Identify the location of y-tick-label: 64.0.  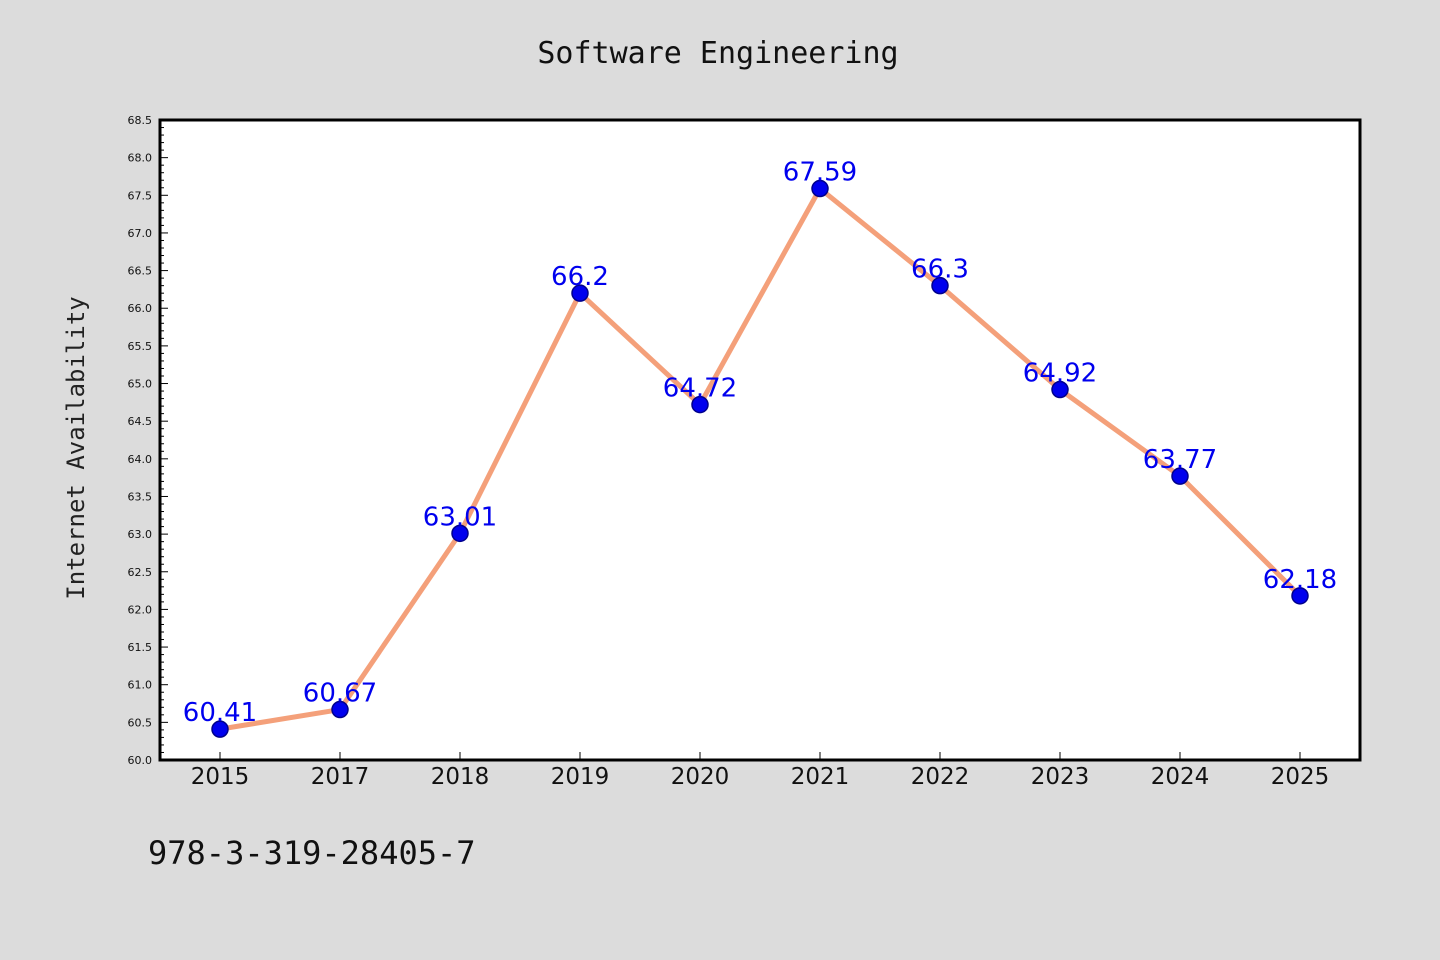
(140, 459).